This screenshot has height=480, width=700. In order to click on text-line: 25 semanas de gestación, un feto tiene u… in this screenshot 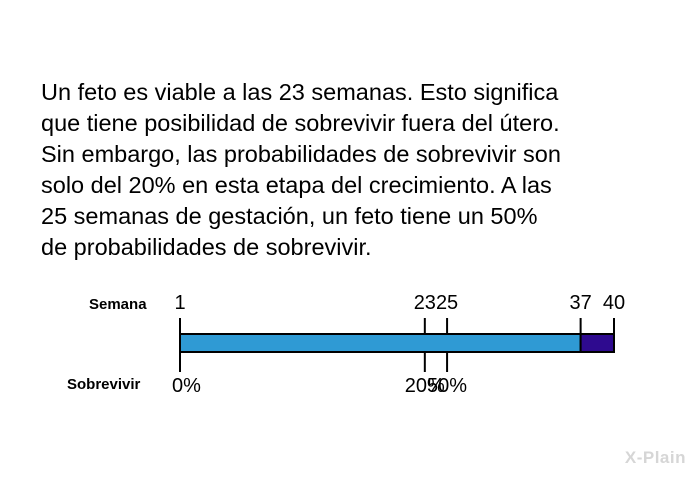, I will do `click(289, 216)`.